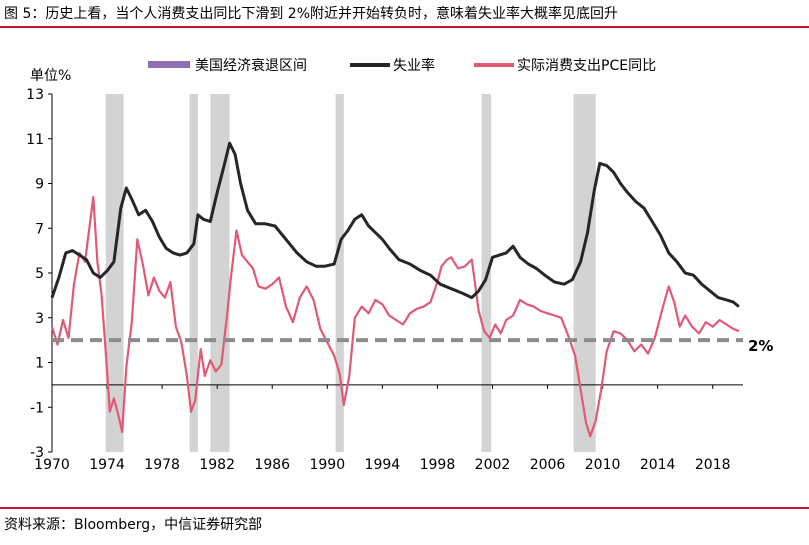  Describe the element at coordinates (548, 465) in the screenshot. I see `x-tick-label: 2006` at that location.